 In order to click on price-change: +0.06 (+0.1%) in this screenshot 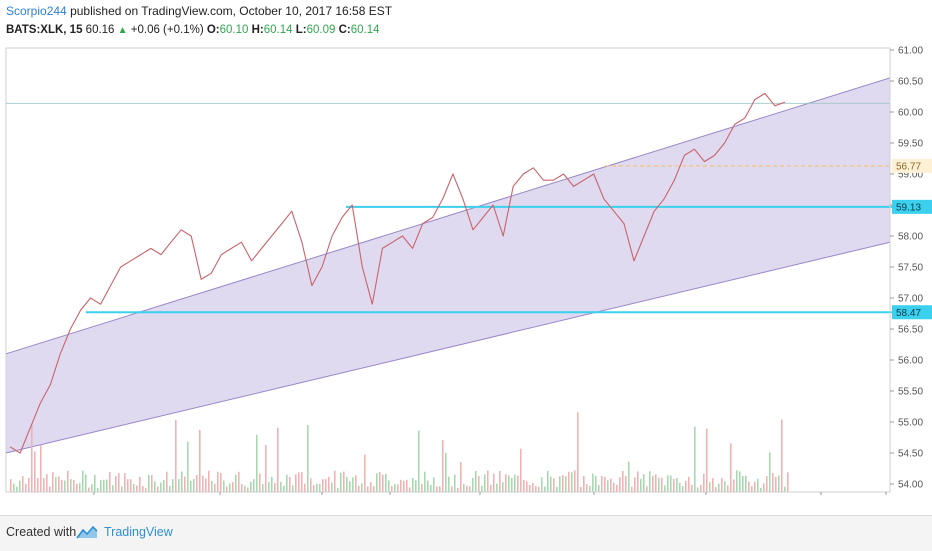, I will do `click(167, 30)`.